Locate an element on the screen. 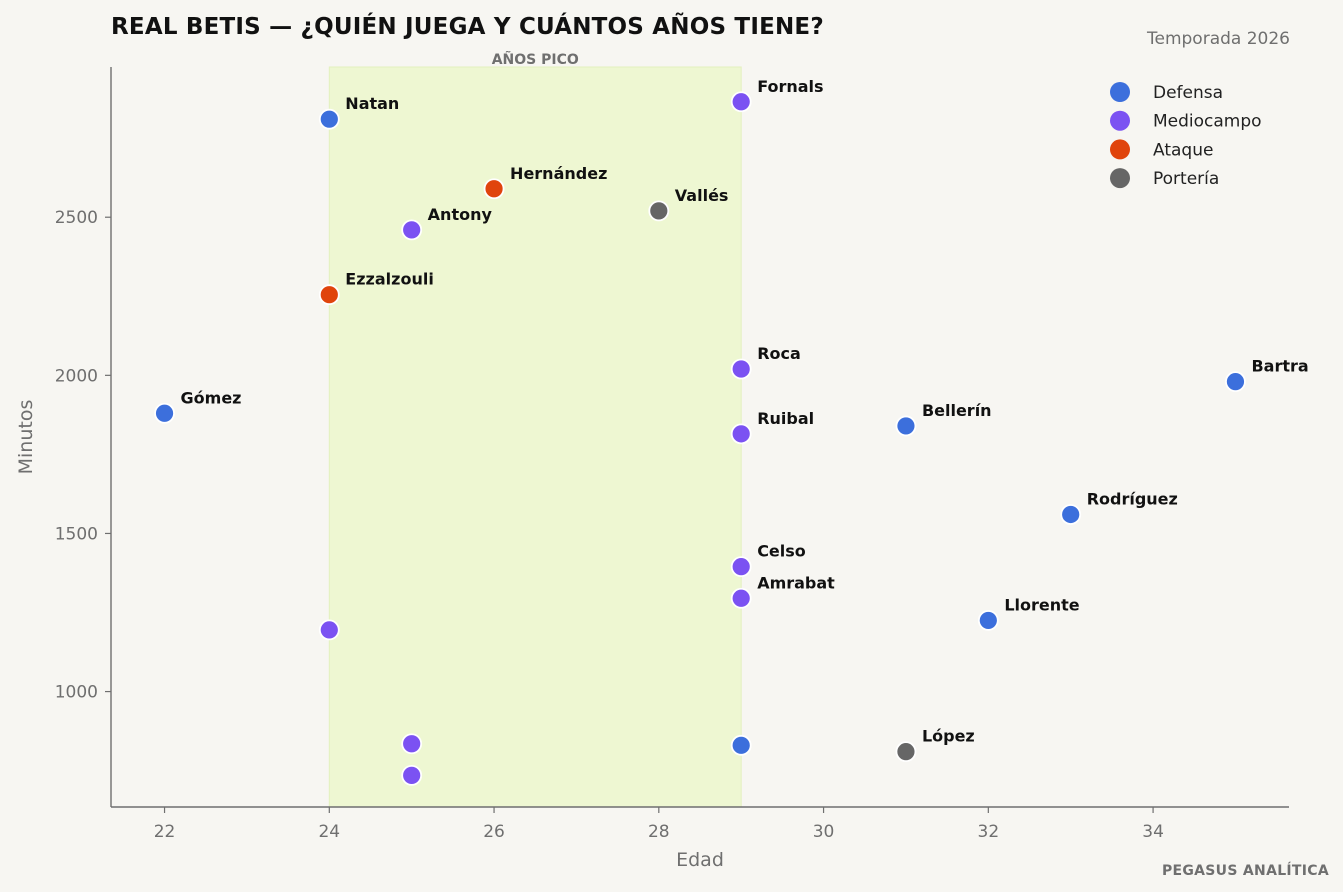 The image size is (1343, 892). season-label: Temporada 2026 is located at coordinates (1218, 39).